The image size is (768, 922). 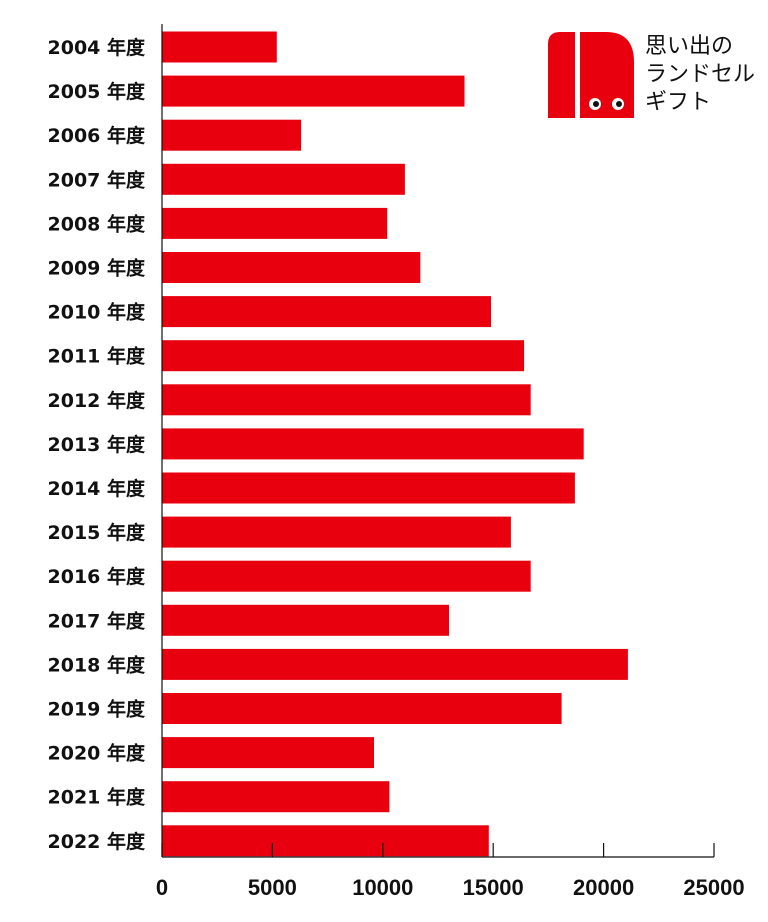 What do you see at coordinates (97, 312) in the screenshot?
I see `category-label: 2010 年度` at bounding box center [97, 312].